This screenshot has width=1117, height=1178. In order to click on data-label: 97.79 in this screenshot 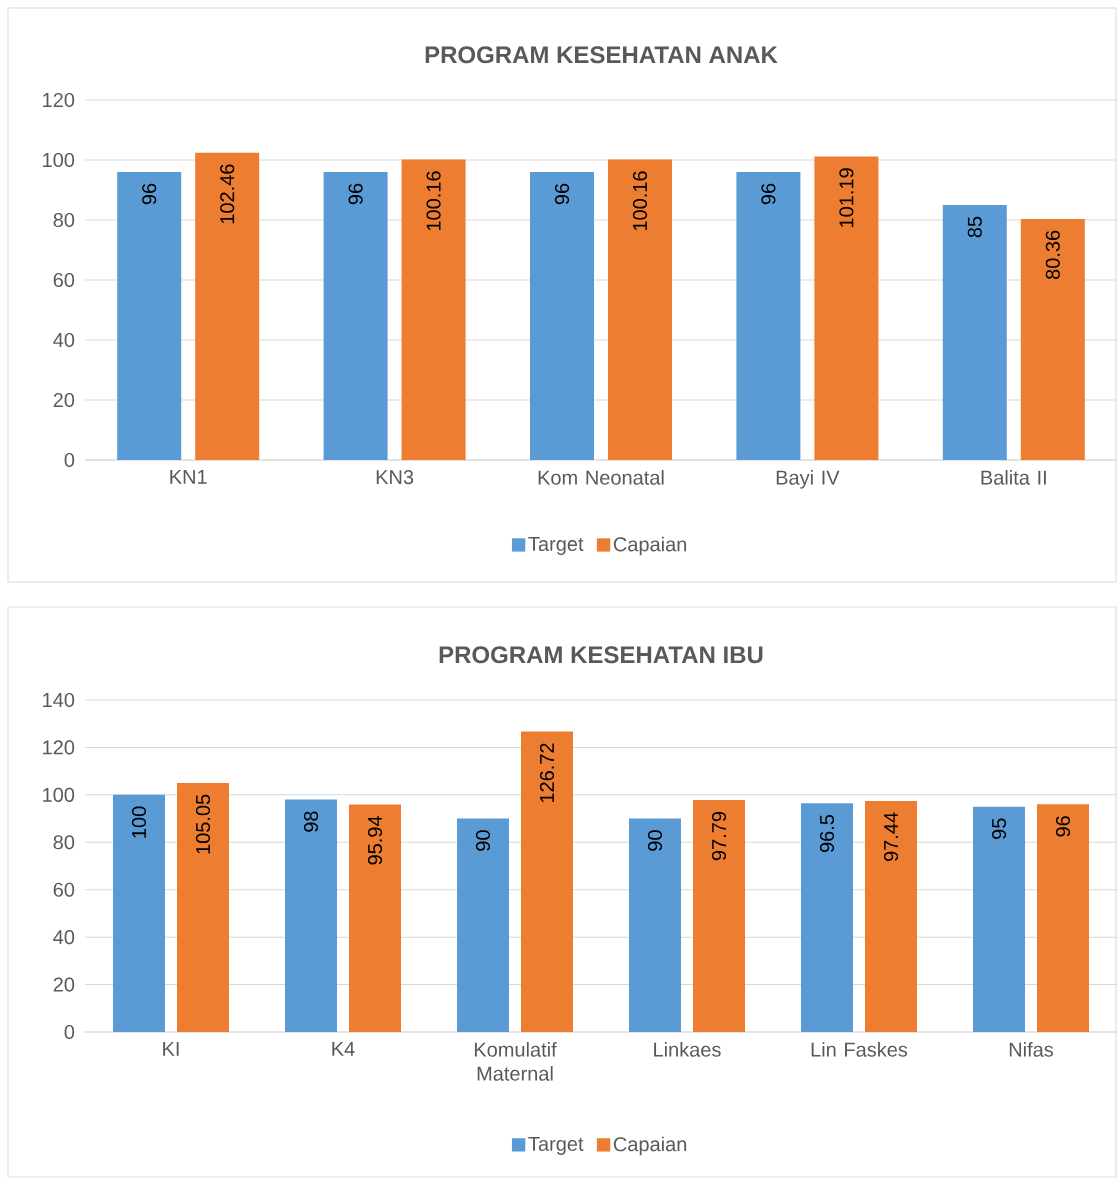, I will do `click(718, 836)`.